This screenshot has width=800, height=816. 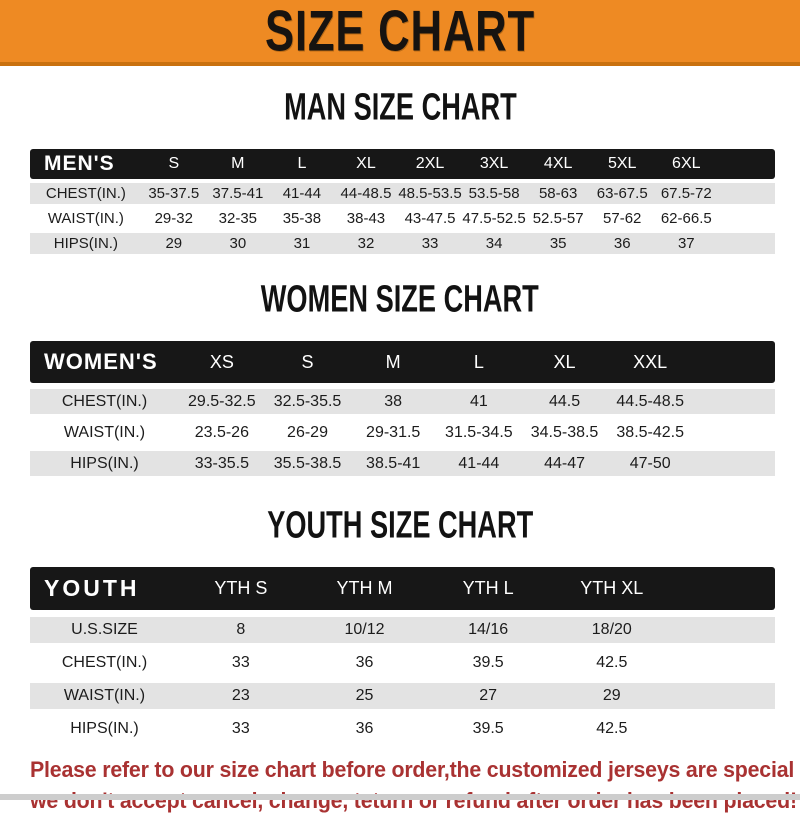 What do you see at coordinates (173, 218) in the screenshot?
I see `size-value-cell: 29-32` at bounding box center [173, 218].